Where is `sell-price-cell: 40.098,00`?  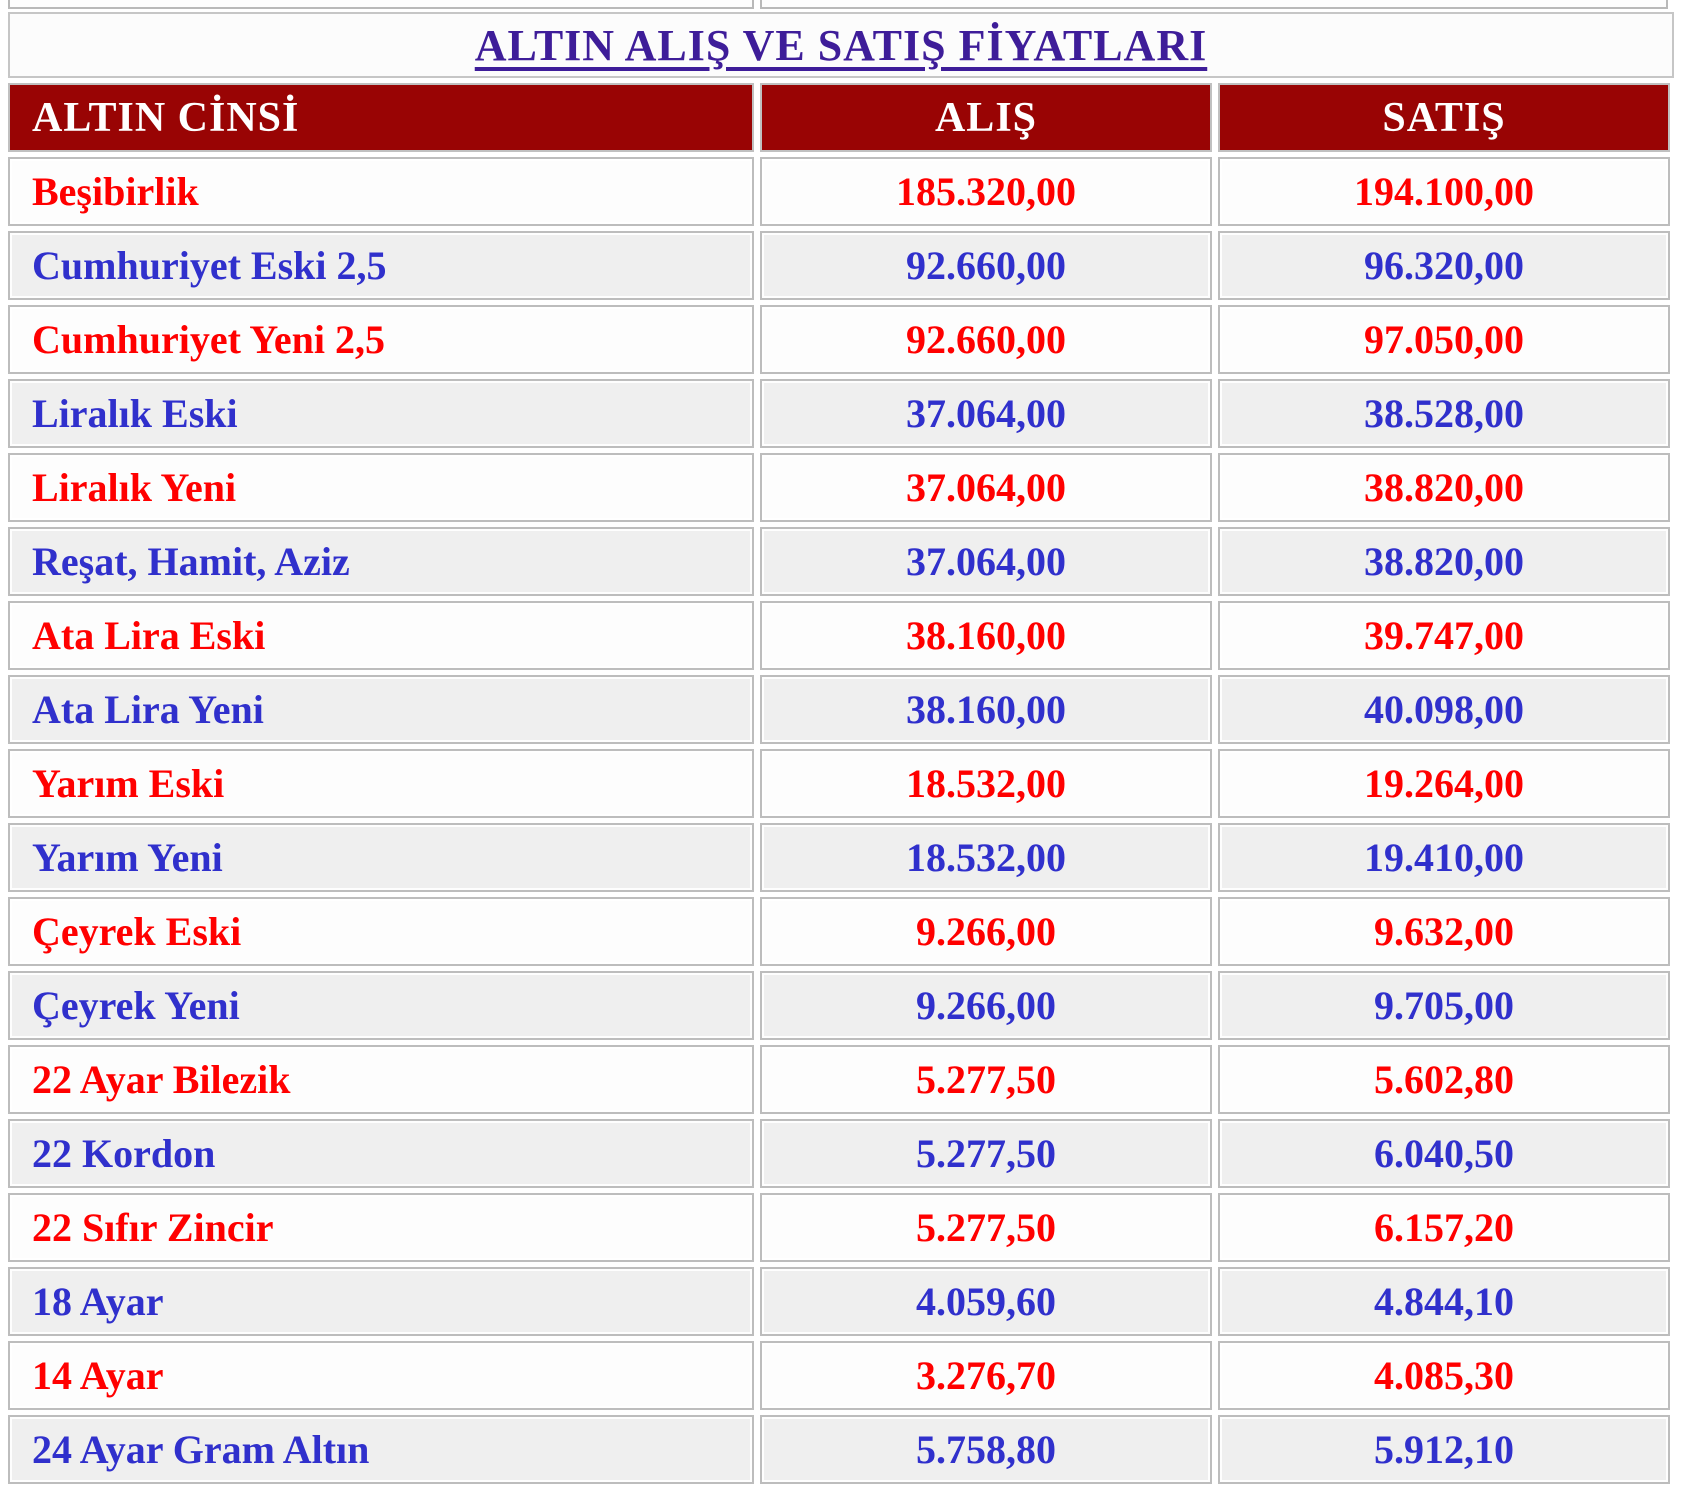 sell-price-cell: 40.098,00 is located at coordinates (1444, 709).